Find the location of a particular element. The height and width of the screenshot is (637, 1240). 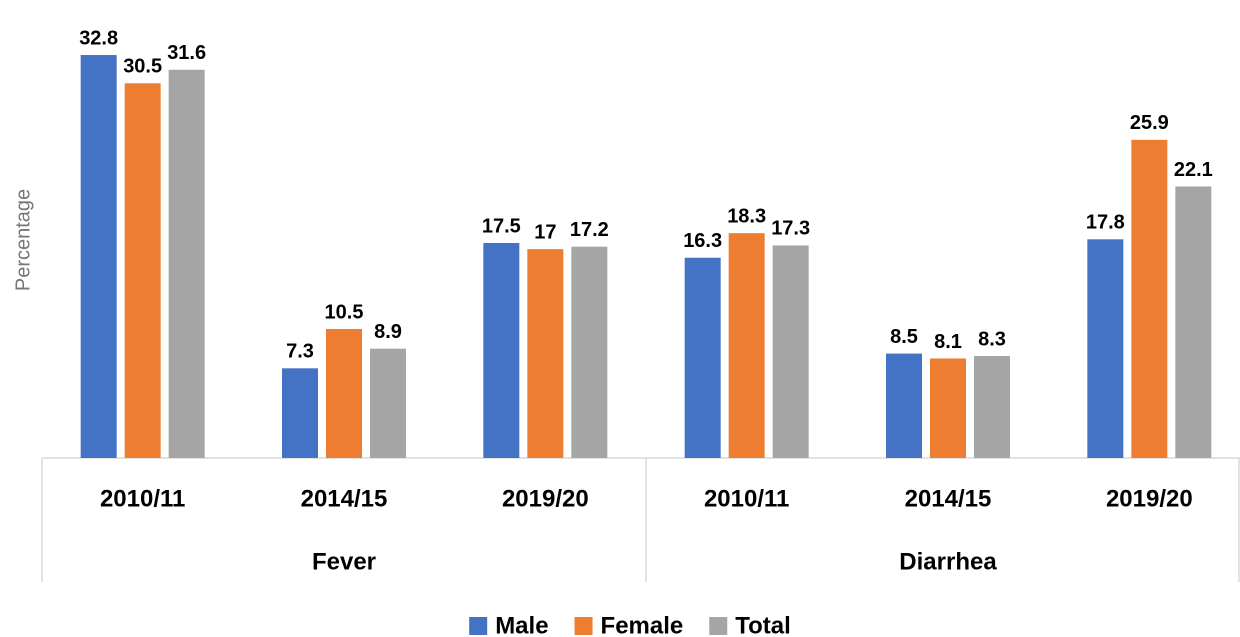

data-label: 7.3 is located at coordinates (300, 352).